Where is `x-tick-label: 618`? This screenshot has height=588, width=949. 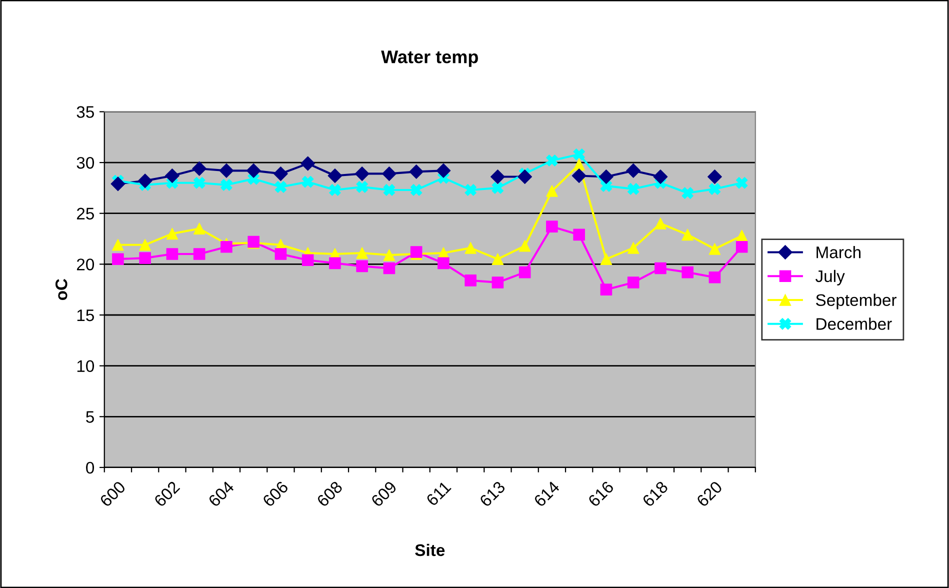 x-tick-label: 618 is located at coordinates (655, 494).